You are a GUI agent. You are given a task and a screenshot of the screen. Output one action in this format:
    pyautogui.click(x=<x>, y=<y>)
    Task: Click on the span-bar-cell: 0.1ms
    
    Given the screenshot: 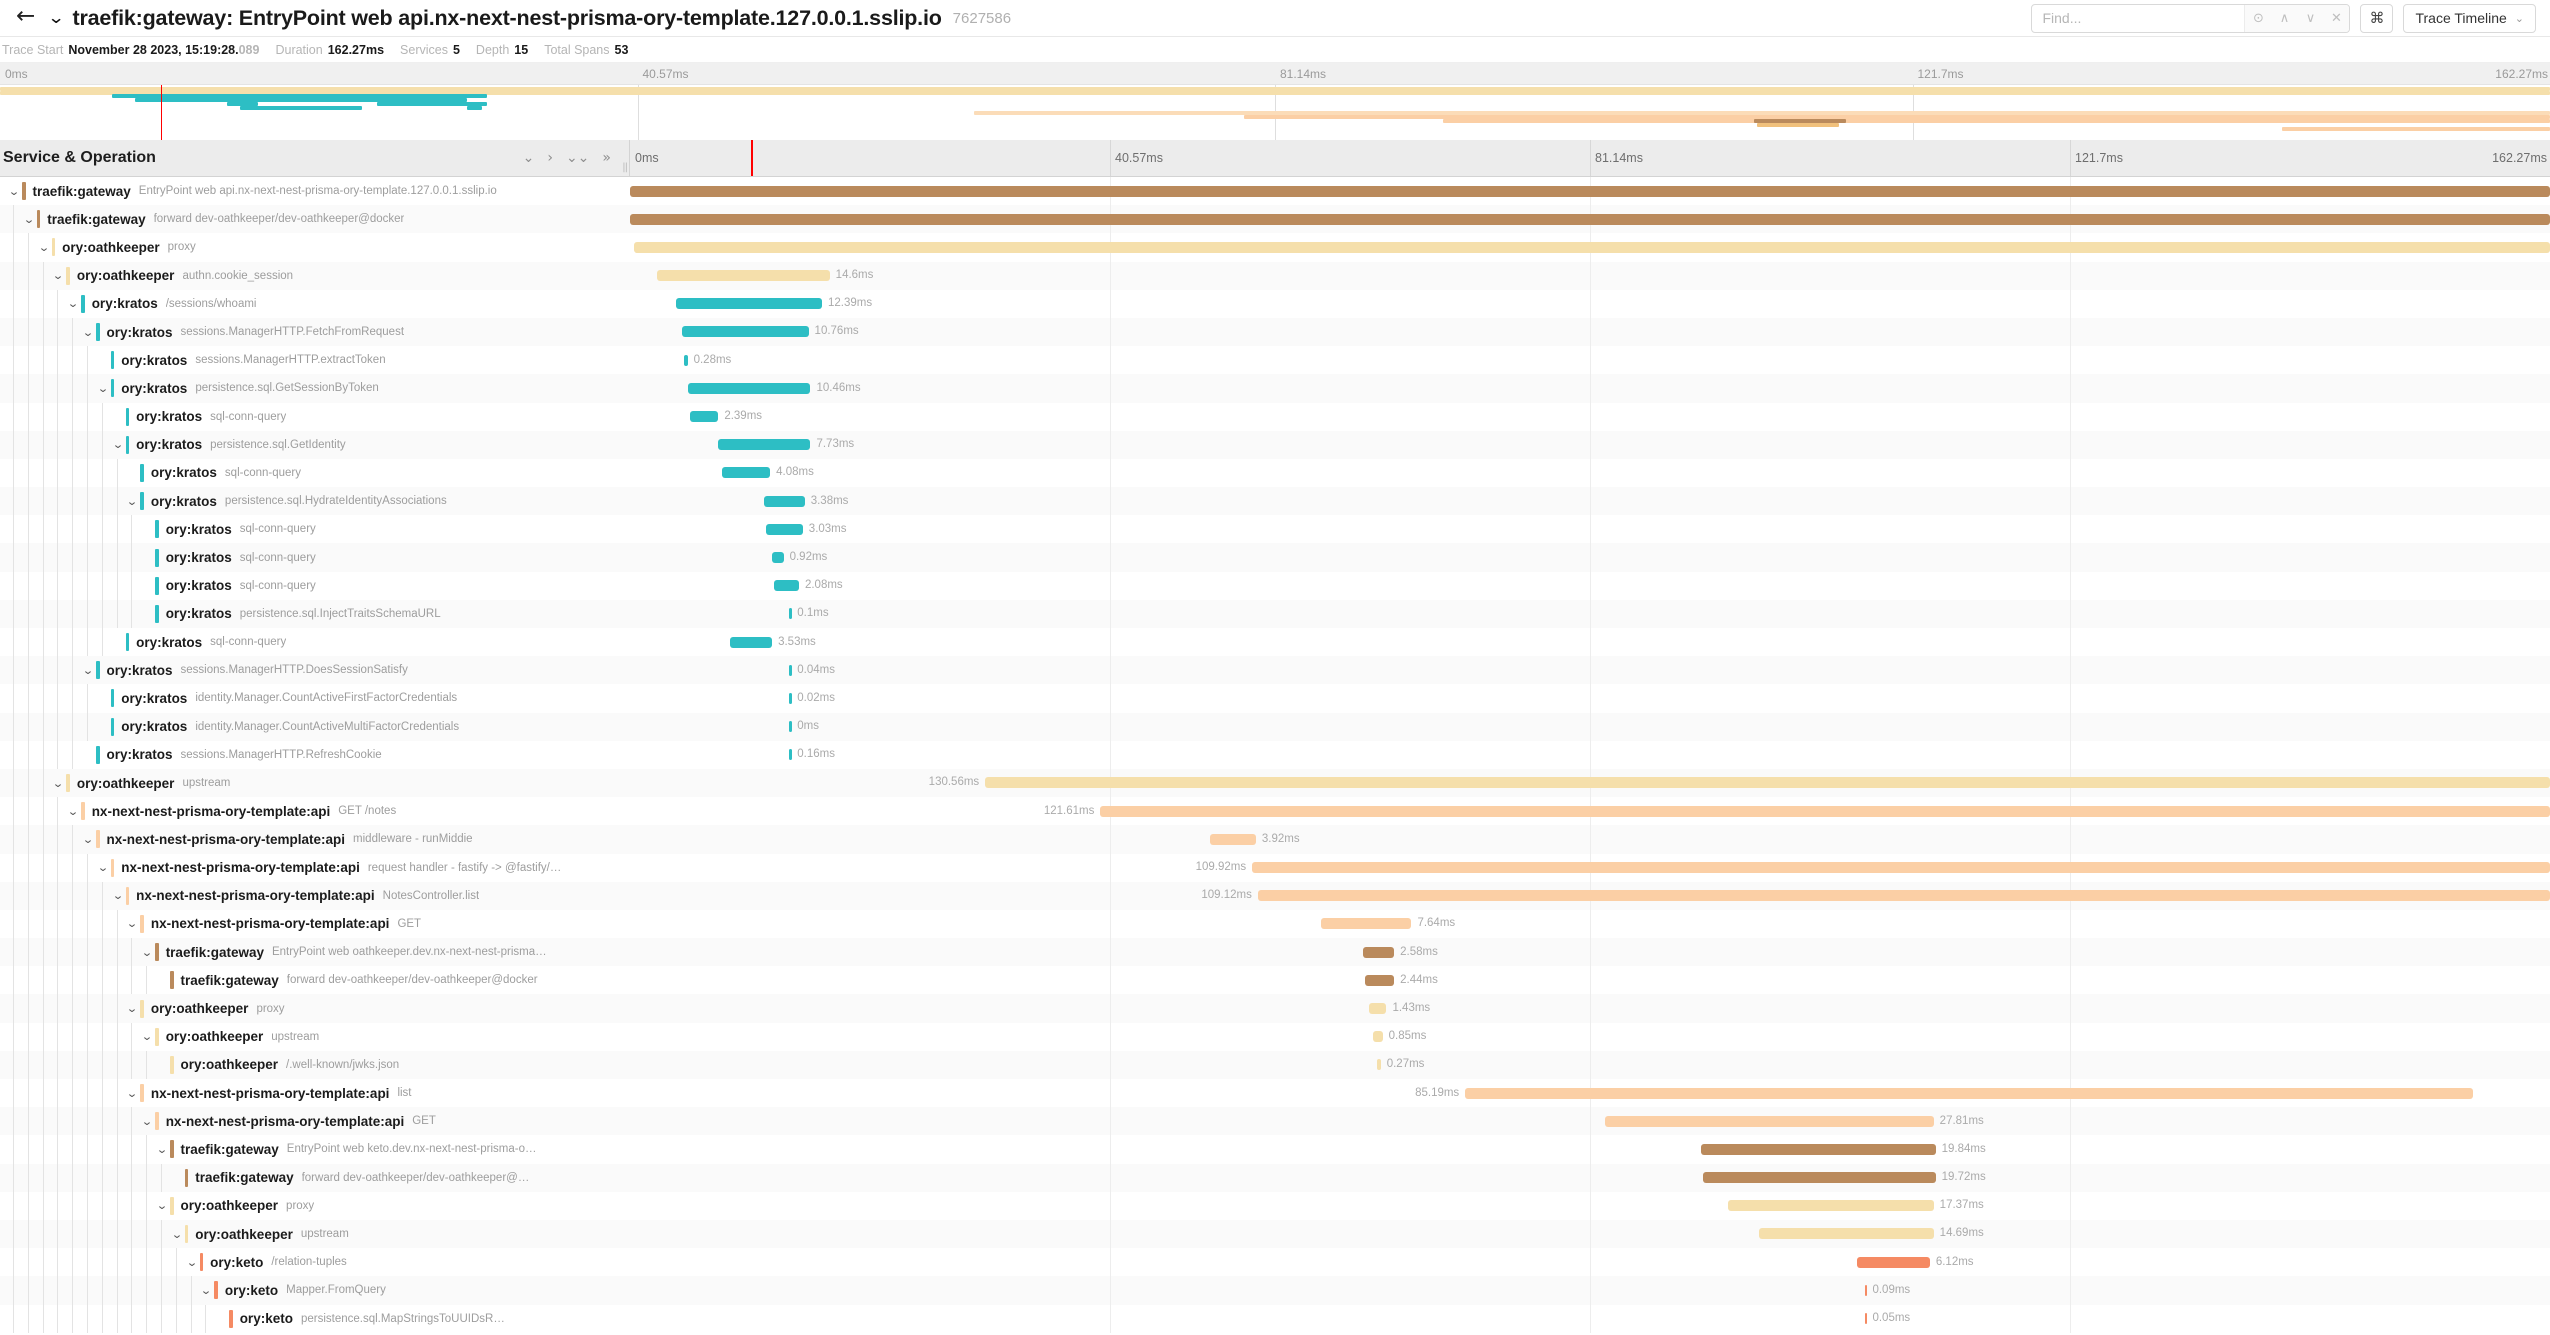 What is the action you would take?
    pyautogui.click(x=1590, y=613)
    